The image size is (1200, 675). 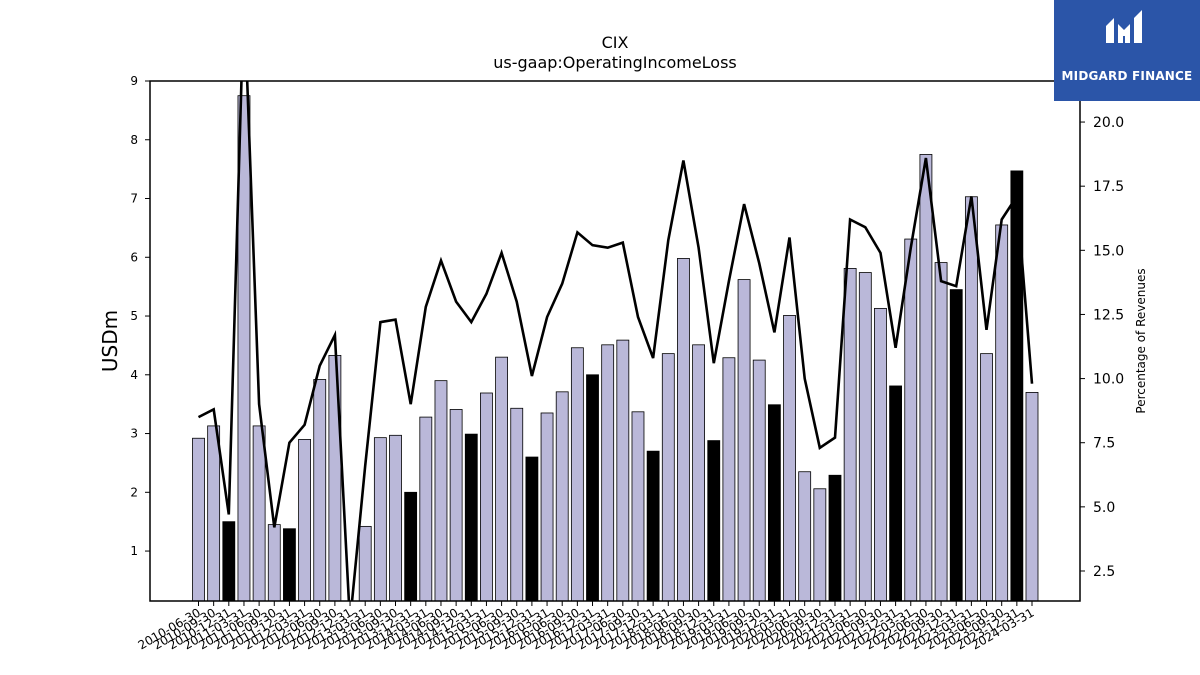 What do you see at coordinates (1141, 340) in the screenshot?
I see `y2-axis-label: Percentage of Revenues` at bounding box center [1141, 340].